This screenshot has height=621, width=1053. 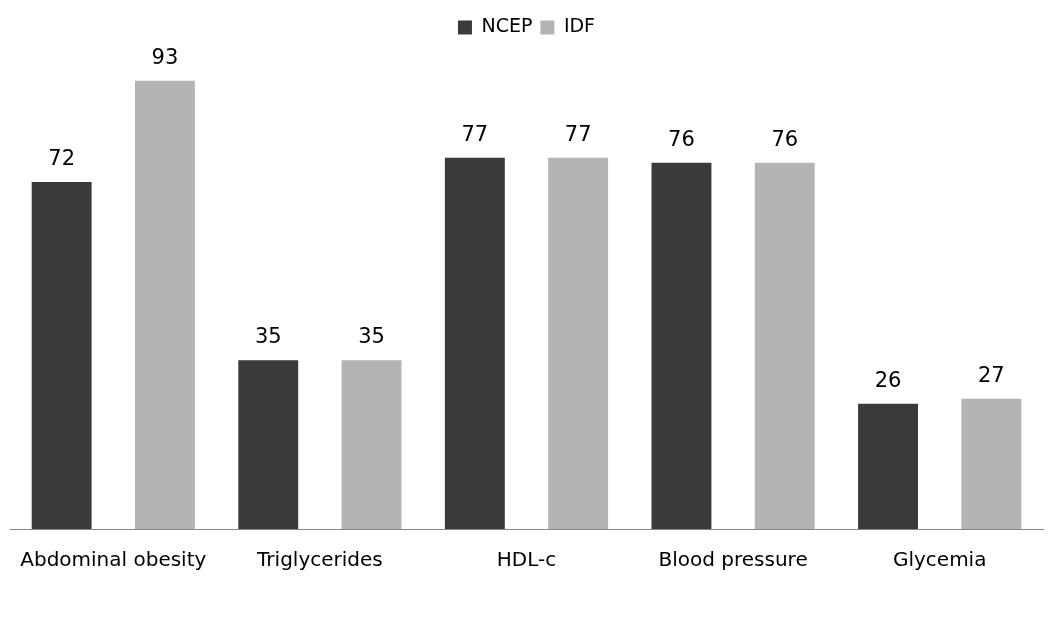 What do you see at coordinates (733, 559) in the screenshot?
I see `x-tick-label: Blood pressure` at bounding box center [733, 559].